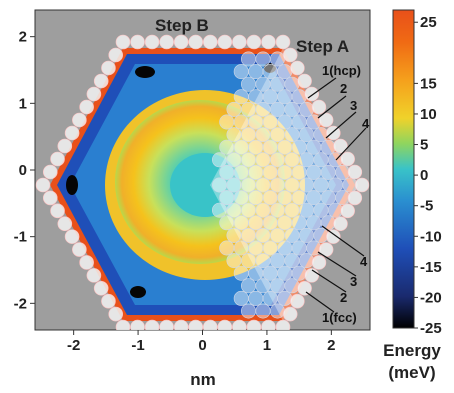  I want to click on x-tick-label-1: -1, so click(137, 345).